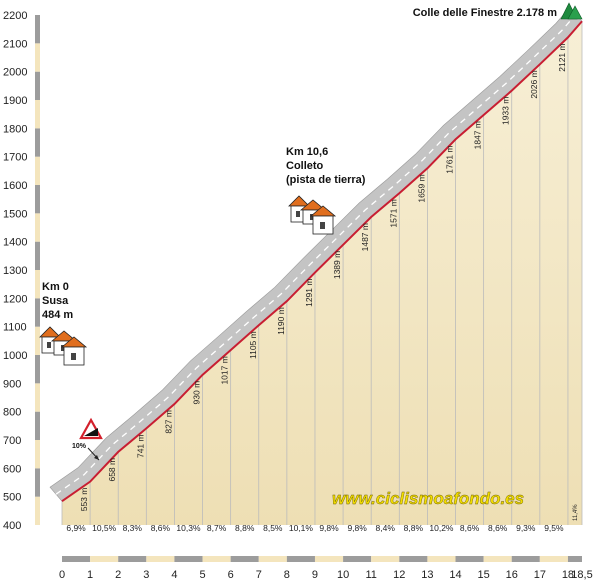 This screenshot has width=605, height=583. What do you see at coordinates (576, 512) in the screenshot?
I see `gradient-label: 11,4%` at bounding box center [576, 512].